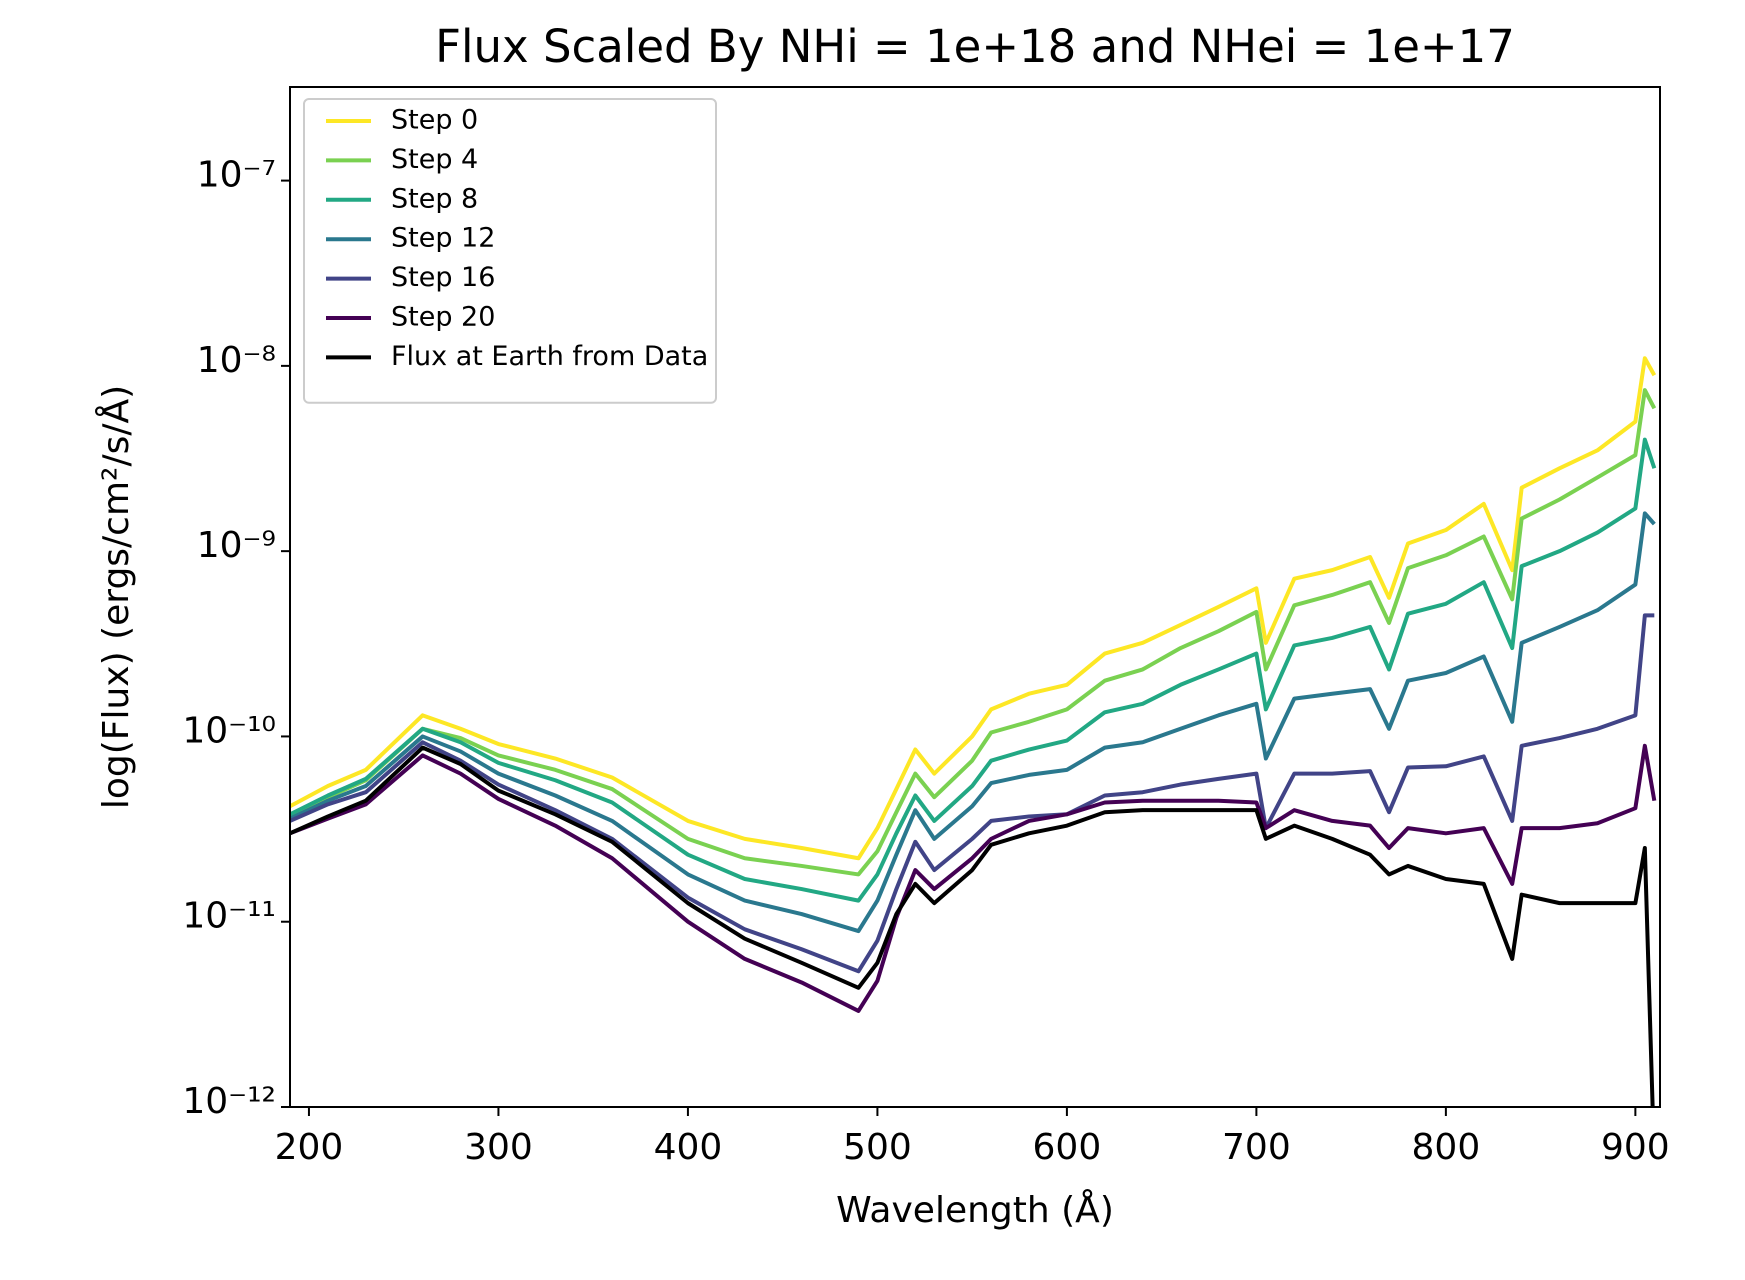 Image resolution: width=1745 pixels, height=1280 pixels. What do you see at coordinates (1256, 1147) in the screenshot?
I see `x-tick-label: 700` at bounding box center [1256, 1147].